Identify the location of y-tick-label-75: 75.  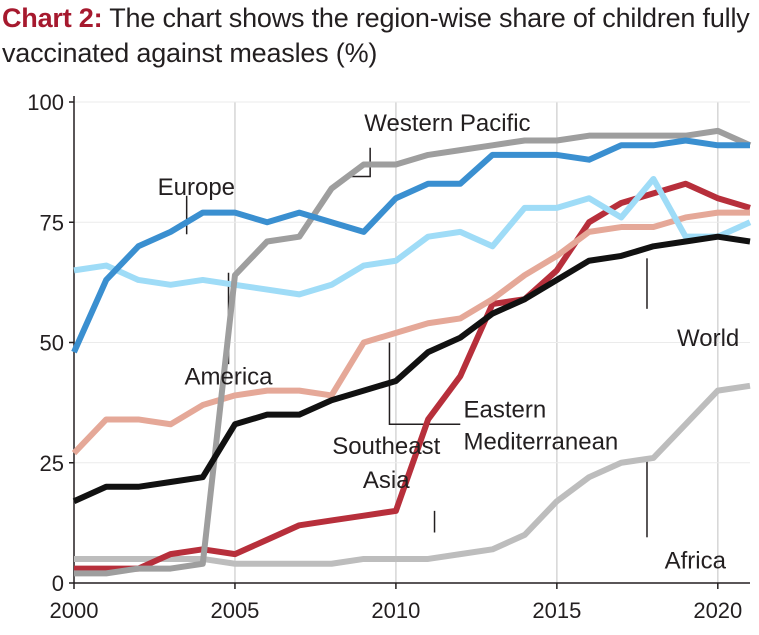
(52, 222).